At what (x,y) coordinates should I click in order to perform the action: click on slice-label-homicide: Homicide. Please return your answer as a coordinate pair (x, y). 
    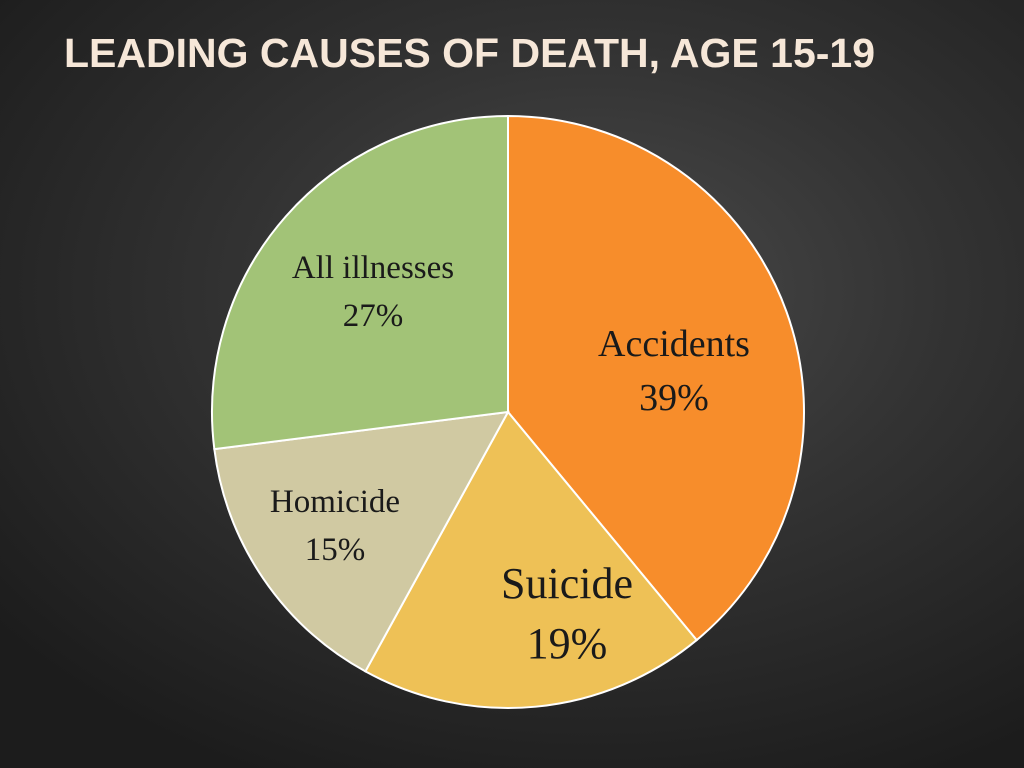
    Looking at the image, I should click on (335, 502).